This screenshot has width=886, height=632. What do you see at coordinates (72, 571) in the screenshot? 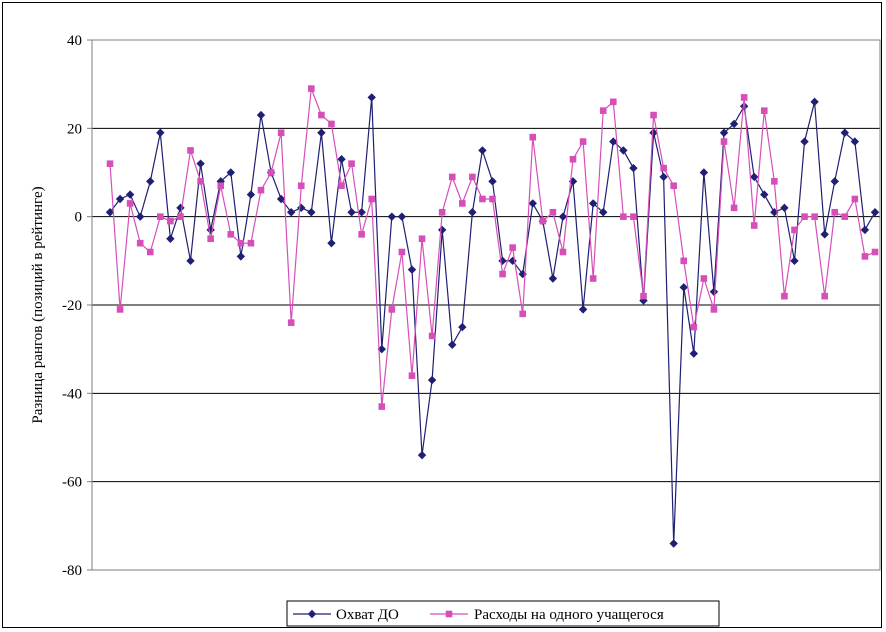
I see `y-tick-label: -80` at bounding box center [72, 571].